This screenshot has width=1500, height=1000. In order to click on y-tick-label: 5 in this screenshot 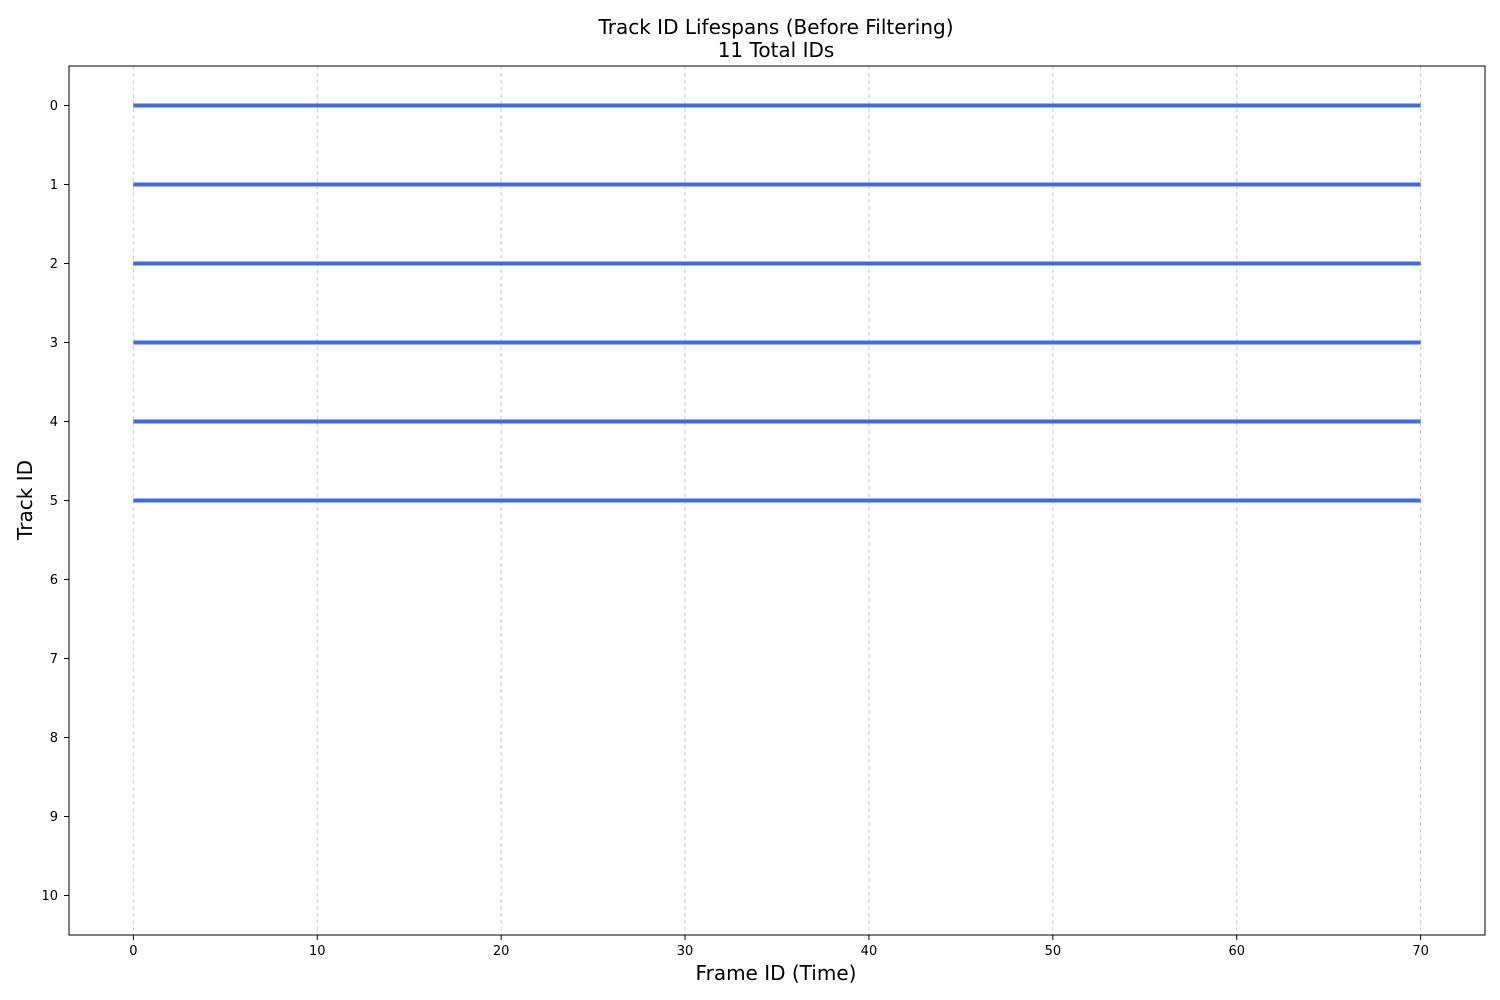, I will do `click(54, 501)`.